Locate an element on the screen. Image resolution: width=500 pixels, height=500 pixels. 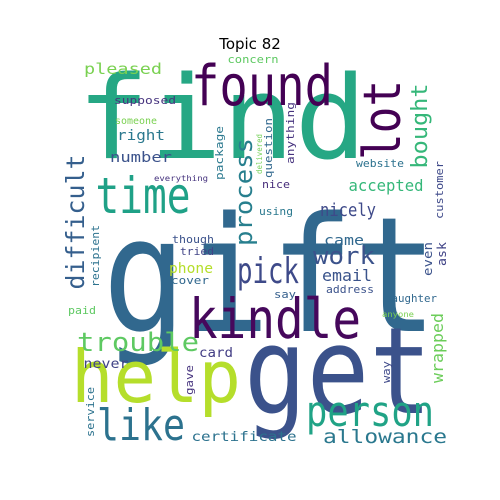
word-tried: tried is located at coordinates (197, 251).